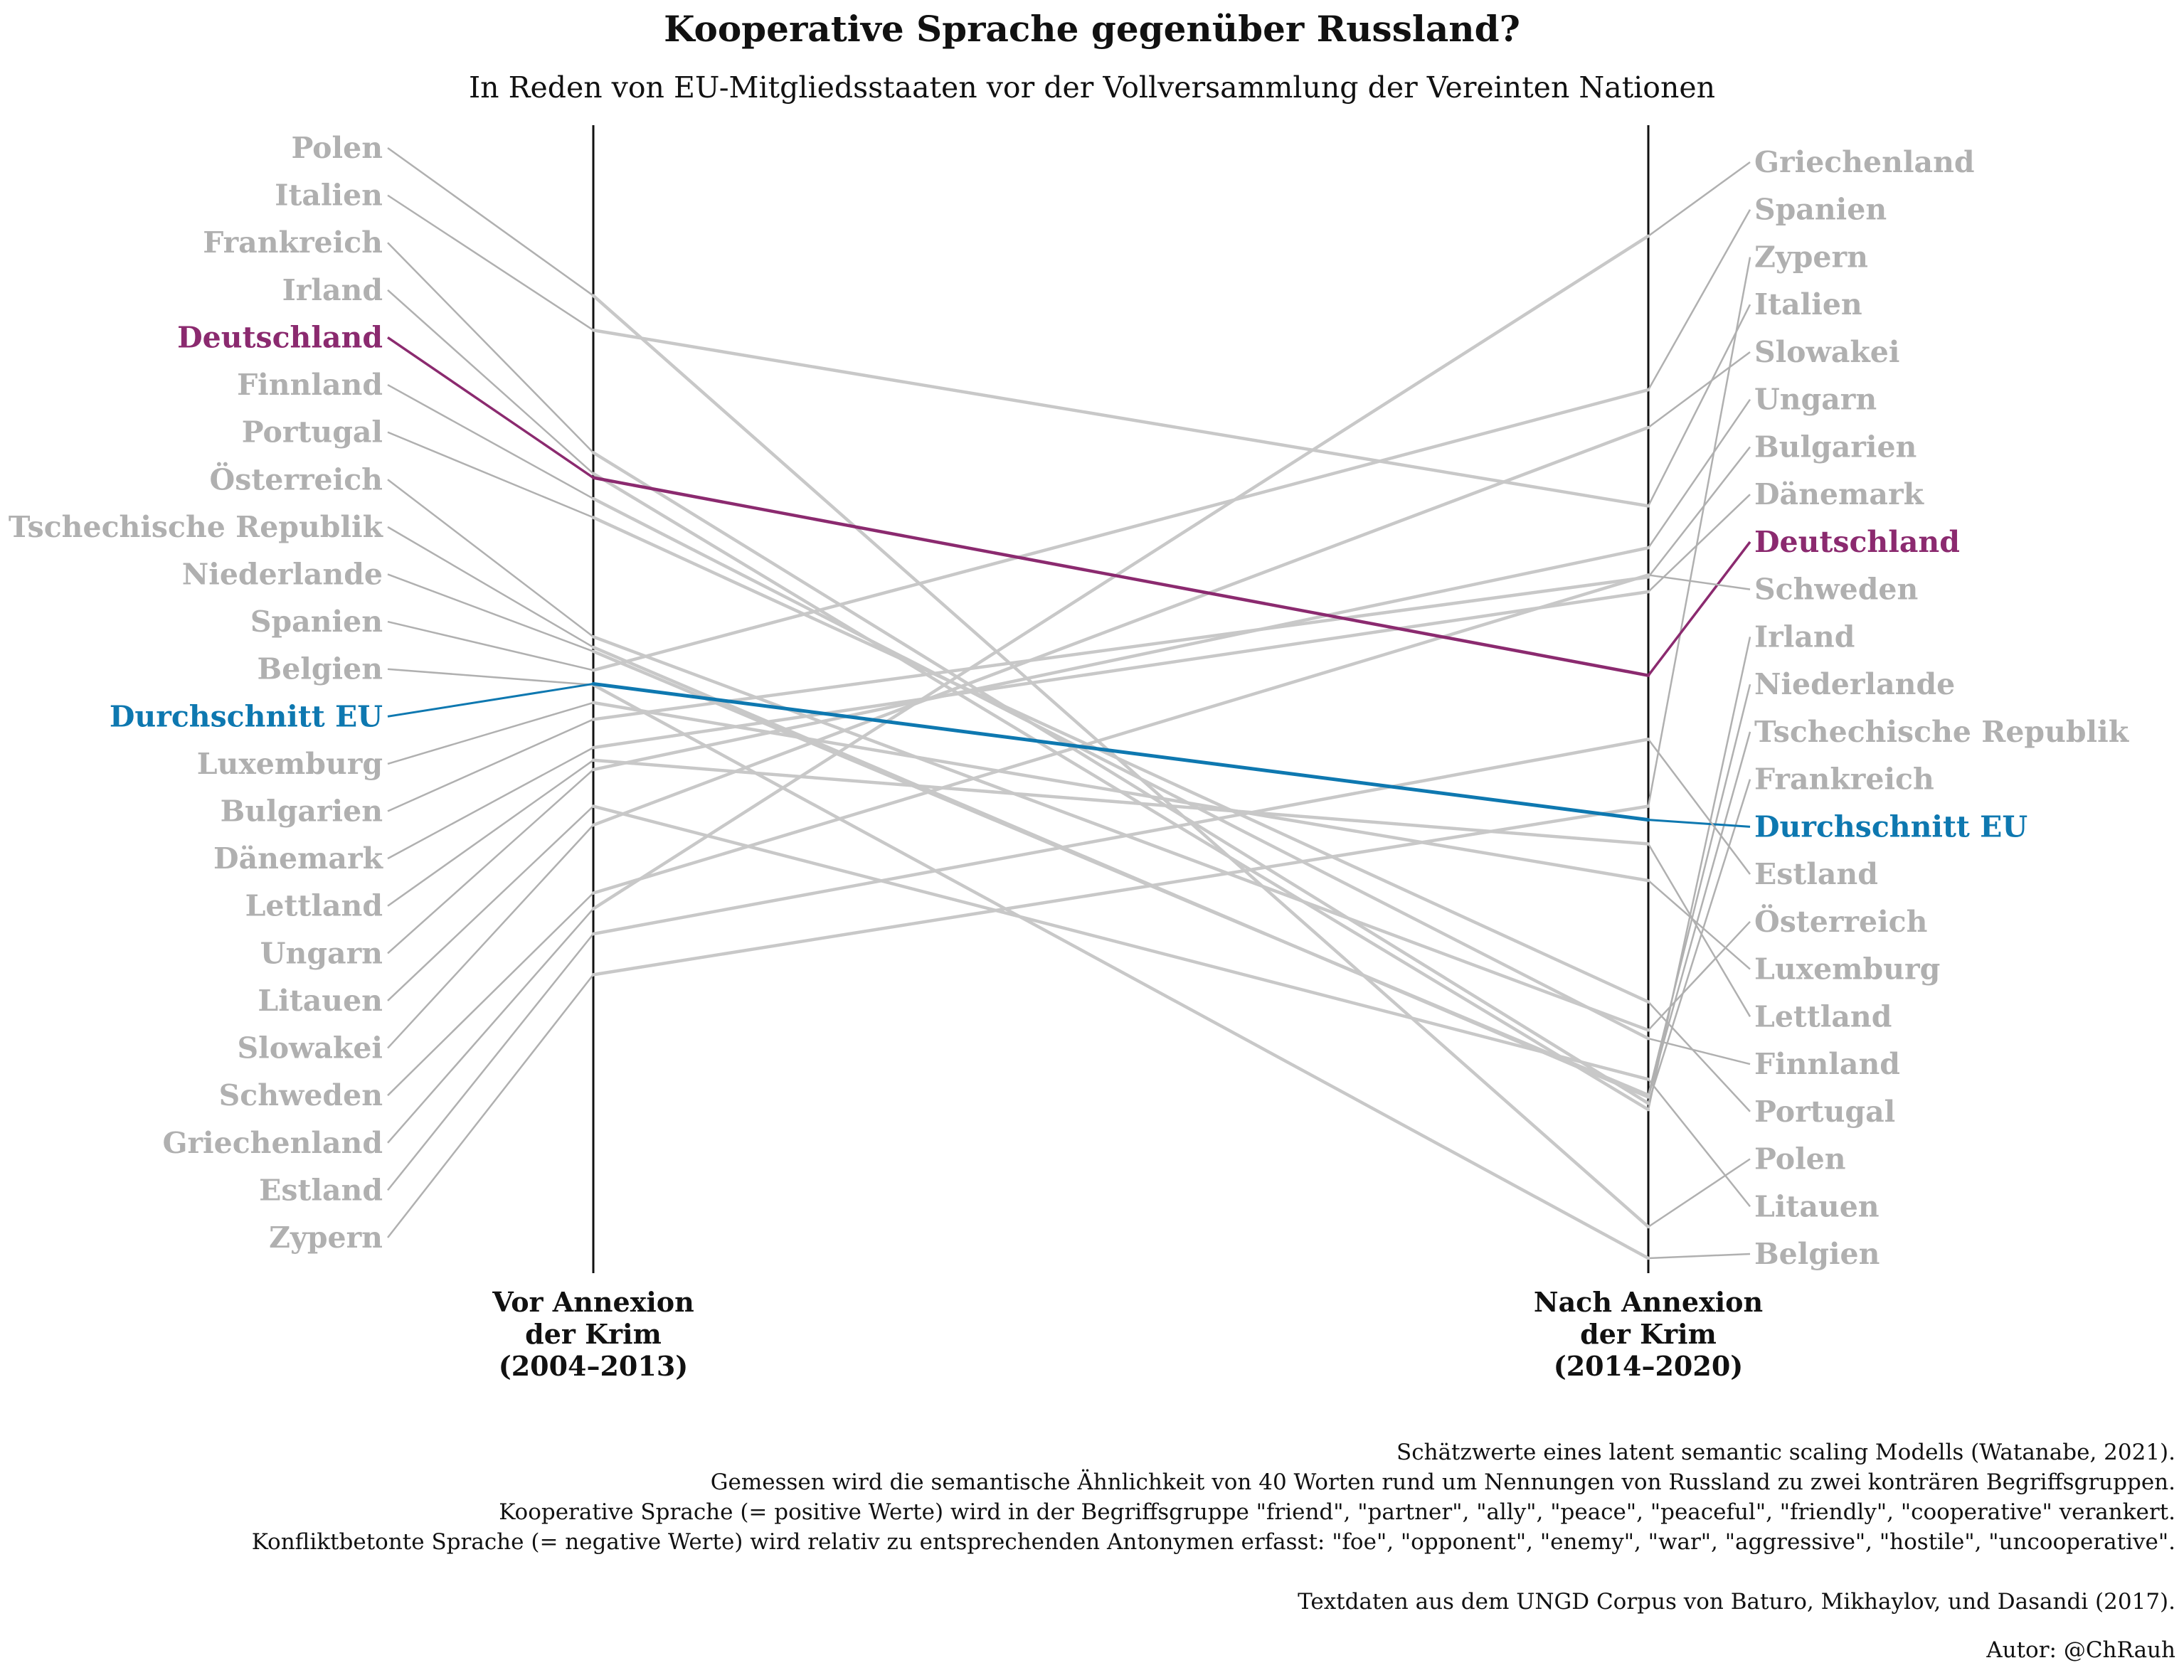 The height and width of the screenshot is (1680, 2184). I want to click on series-line-zypern, so click(1120, 890).